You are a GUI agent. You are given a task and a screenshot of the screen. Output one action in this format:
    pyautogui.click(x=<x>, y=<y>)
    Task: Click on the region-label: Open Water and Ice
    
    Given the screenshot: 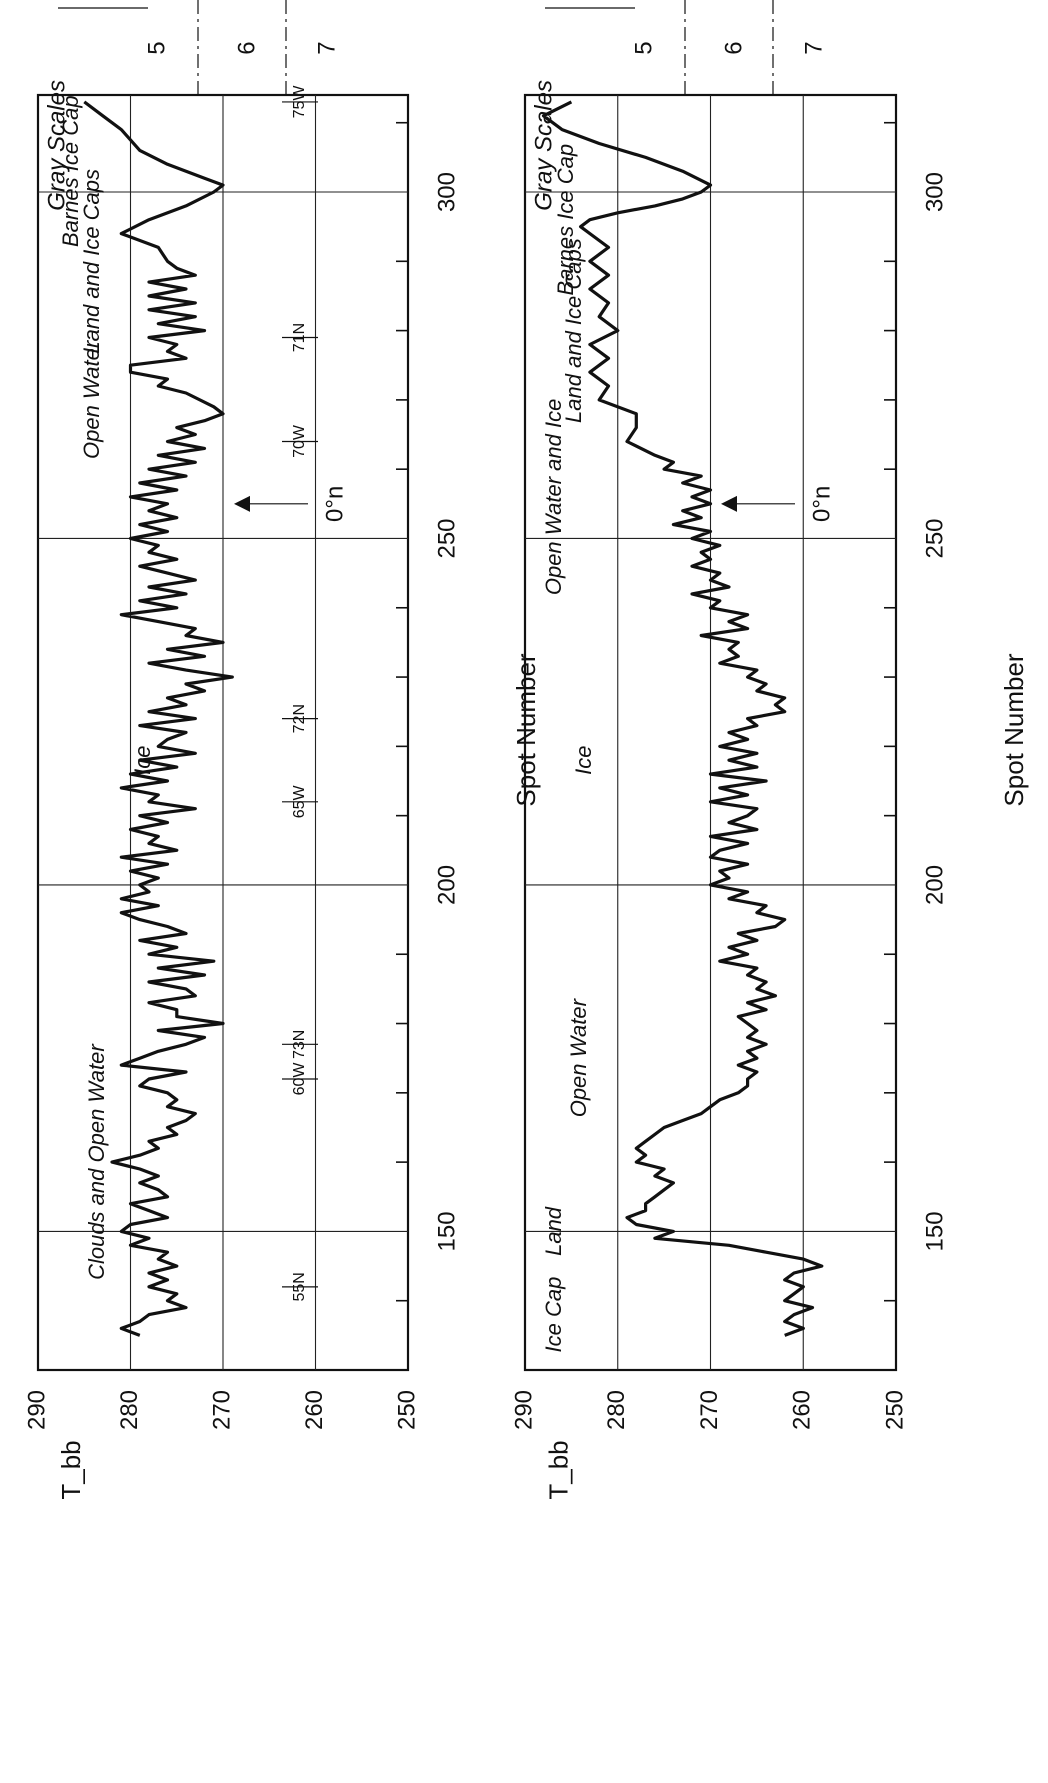 What is the action you would take?
    pyautogui.click(x=553, y=497)
    